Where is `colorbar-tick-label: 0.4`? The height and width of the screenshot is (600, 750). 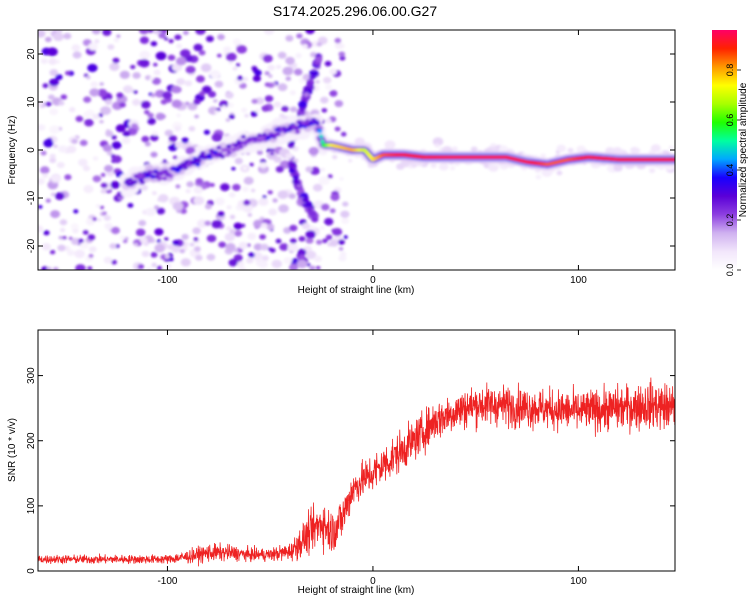 colorbar-tick-label: 0.4 is located at coordinates (730, 170).